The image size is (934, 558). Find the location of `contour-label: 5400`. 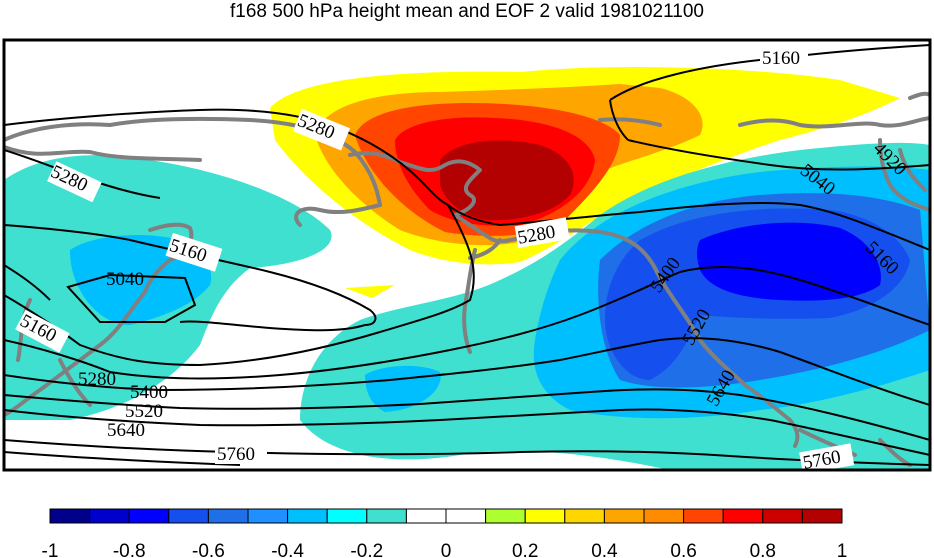

contour-label: 5400 is located at coordinates (149, 392).